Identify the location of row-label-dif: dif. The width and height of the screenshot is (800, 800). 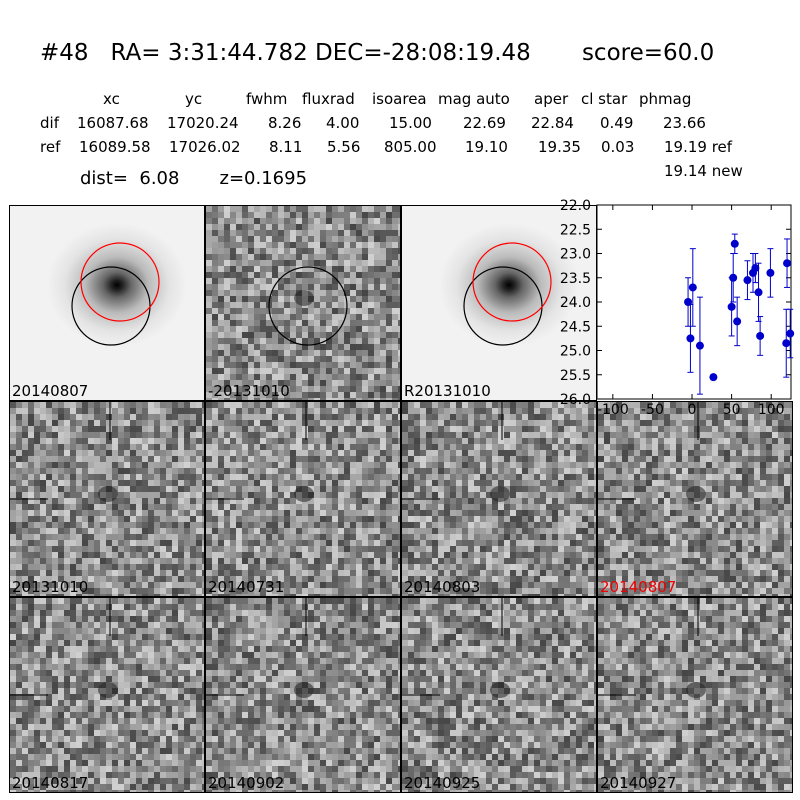
(49, 123).